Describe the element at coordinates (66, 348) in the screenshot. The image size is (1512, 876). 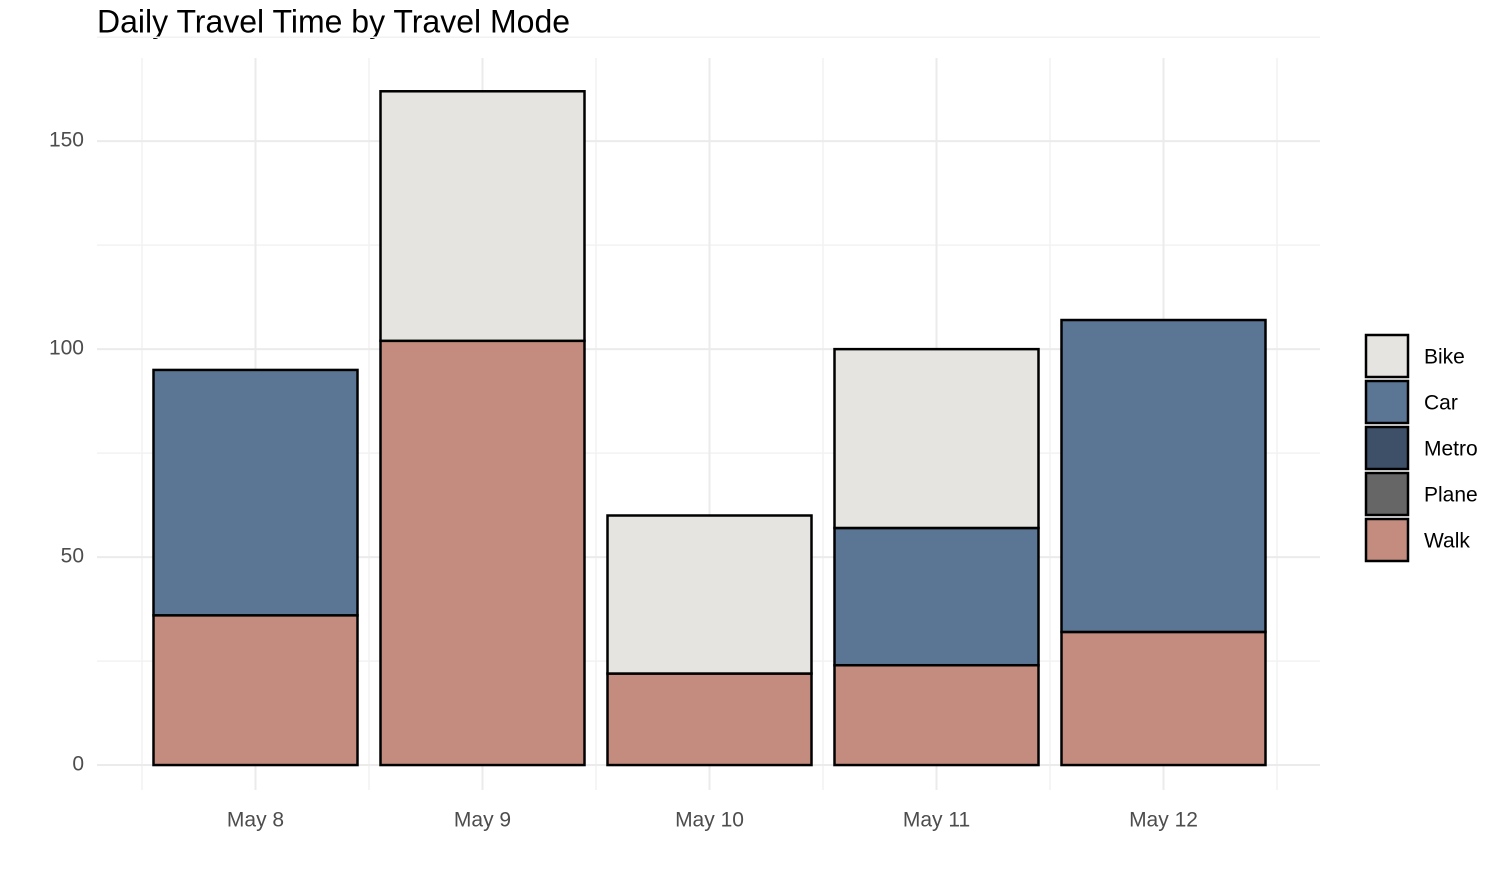
I see `y-tick-label: 100` at that location.